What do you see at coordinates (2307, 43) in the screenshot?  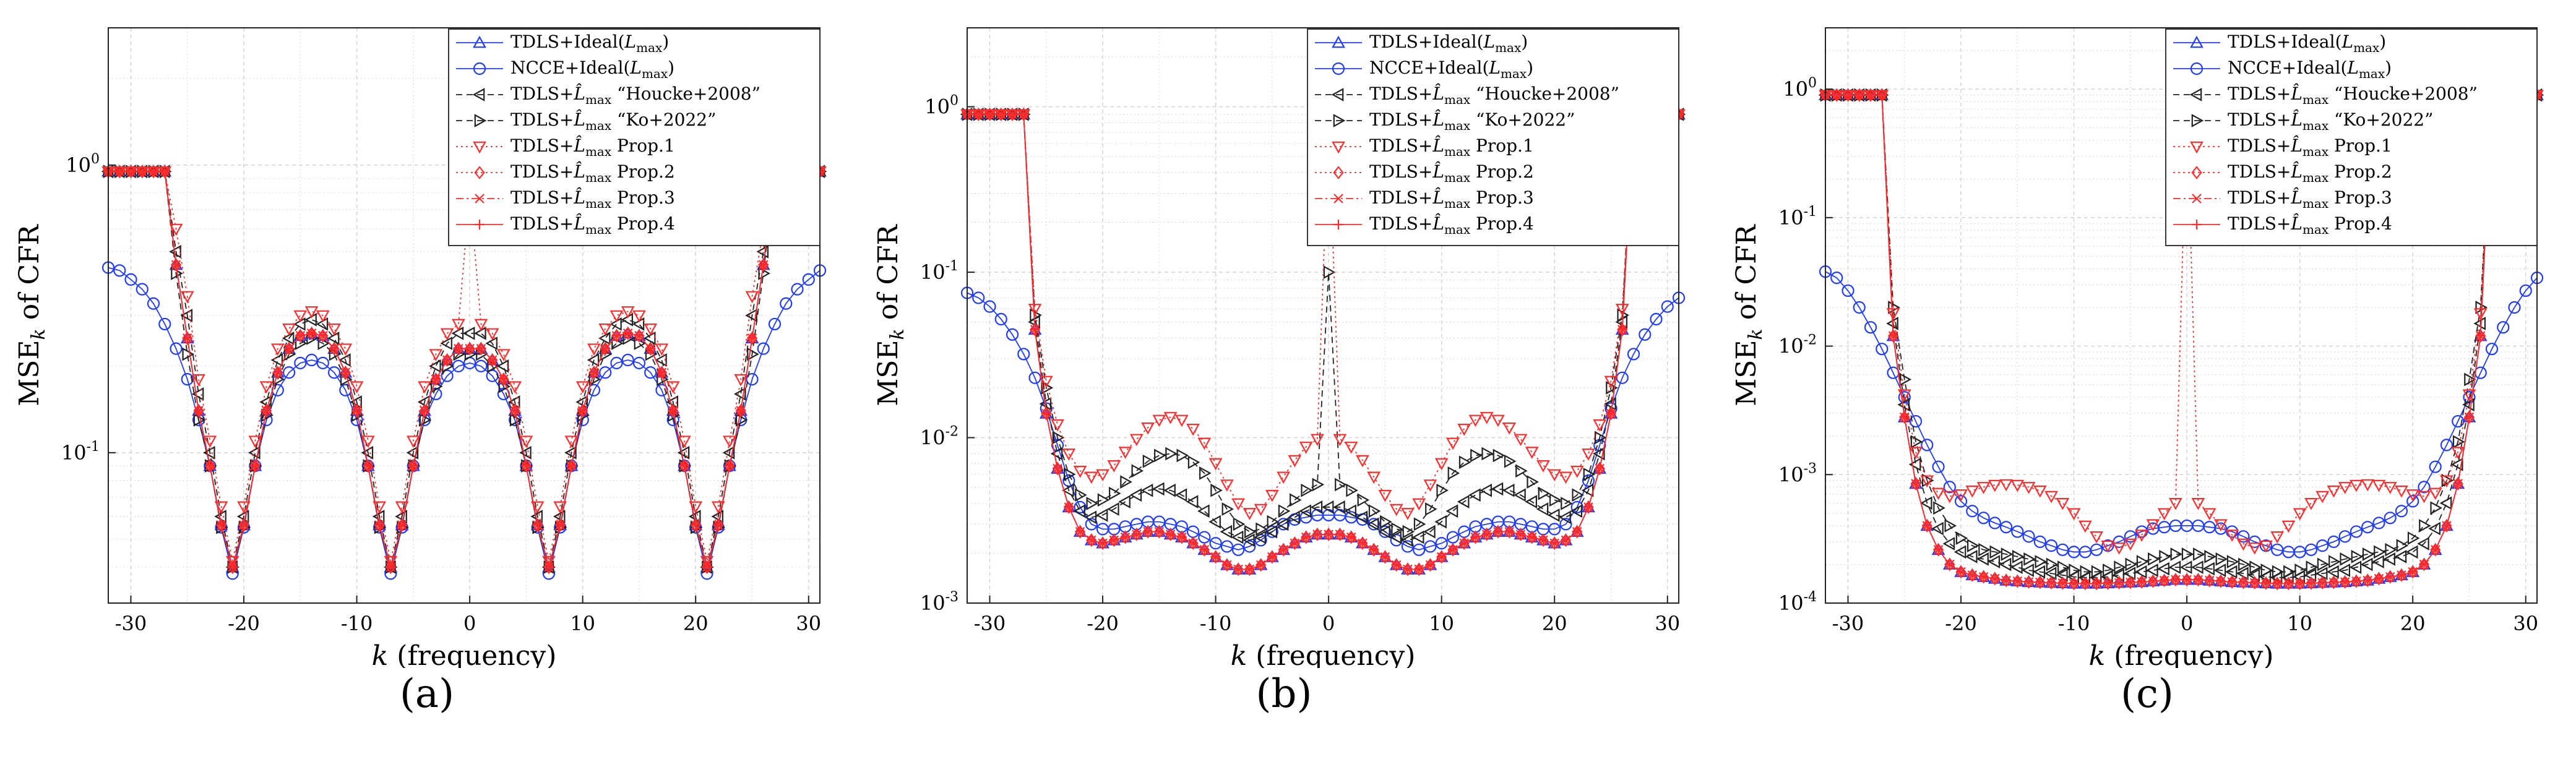 I see `legend-label: TDLS+Ideal(Lmax)` at bounding box center [2307, 43].